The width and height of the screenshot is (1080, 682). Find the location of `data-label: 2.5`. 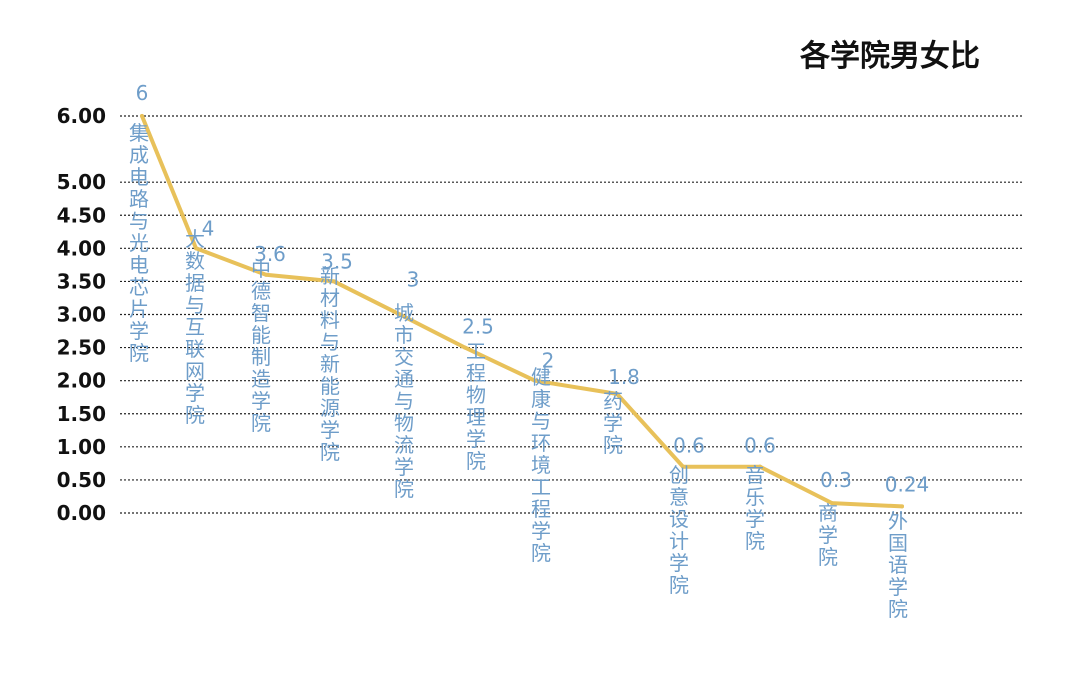

data-label: 2.5 is located at coordinates (478, 327).